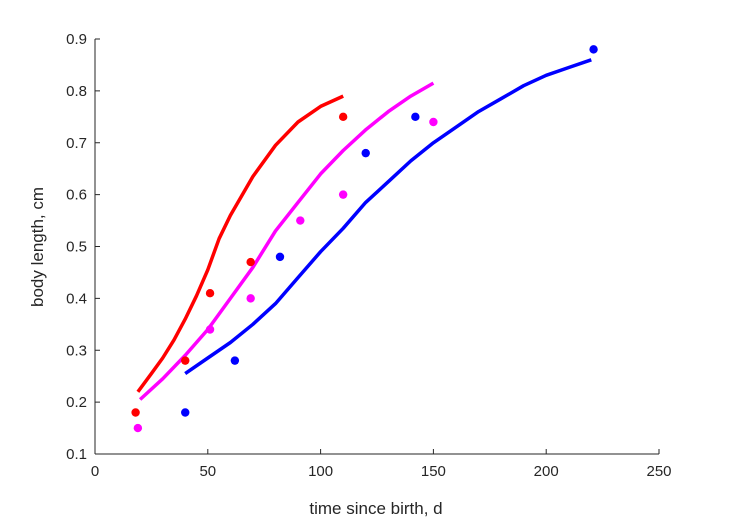 The image size is (729, 521). What do you see at coordinates (375, 508) in the screenshot?
I see `x-axis-label: time since birth, d` at bounding box center [375, 508].